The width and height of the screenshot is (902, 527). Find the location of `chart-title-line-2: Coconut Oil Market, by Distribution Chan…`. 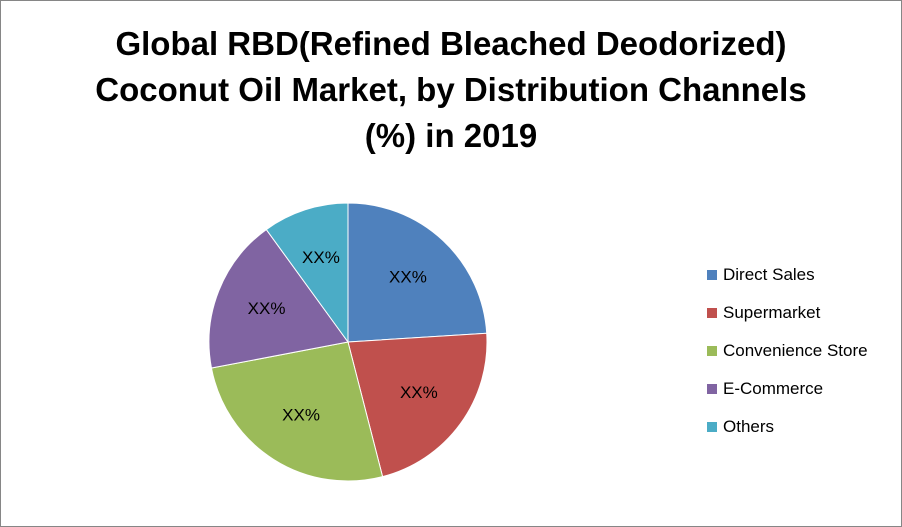

chart-title-line-2: Coconut Oil Market, by Distribution Chan… is located at coordinates (451, 89).